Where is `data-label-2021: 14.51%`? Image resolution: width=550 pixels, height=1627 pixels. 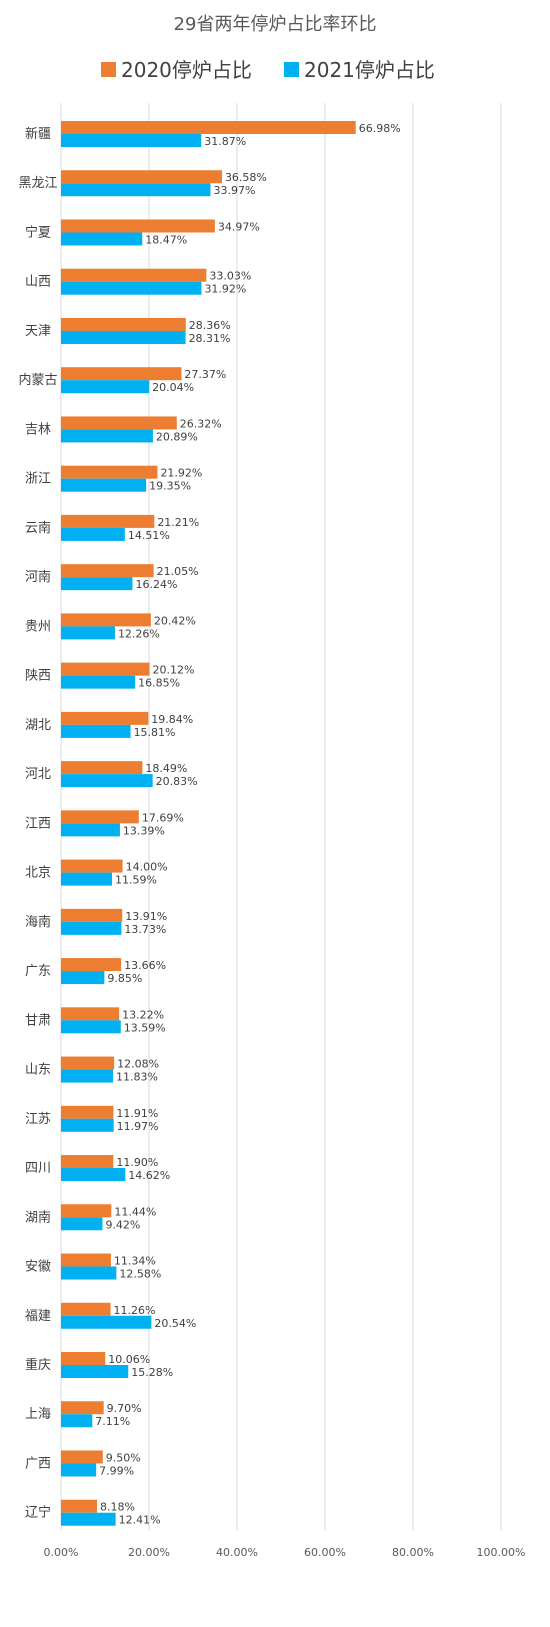
data-label-2021: 14.51% is located at coordinates (149, 535).